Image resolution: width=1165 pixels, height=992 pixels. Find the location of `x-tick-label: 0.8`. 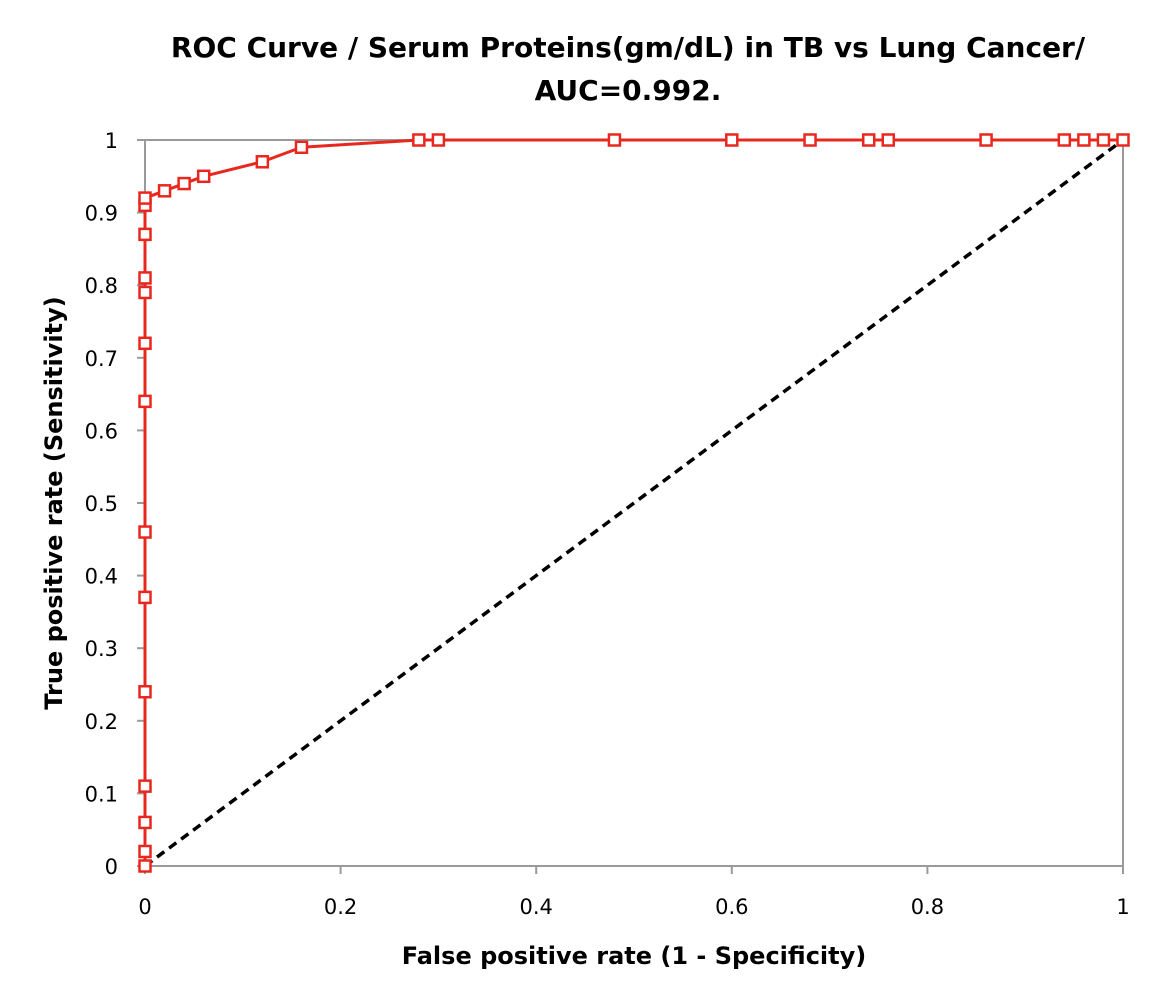

x-tick-label: 0.8 is located at coordinates (927, 907).